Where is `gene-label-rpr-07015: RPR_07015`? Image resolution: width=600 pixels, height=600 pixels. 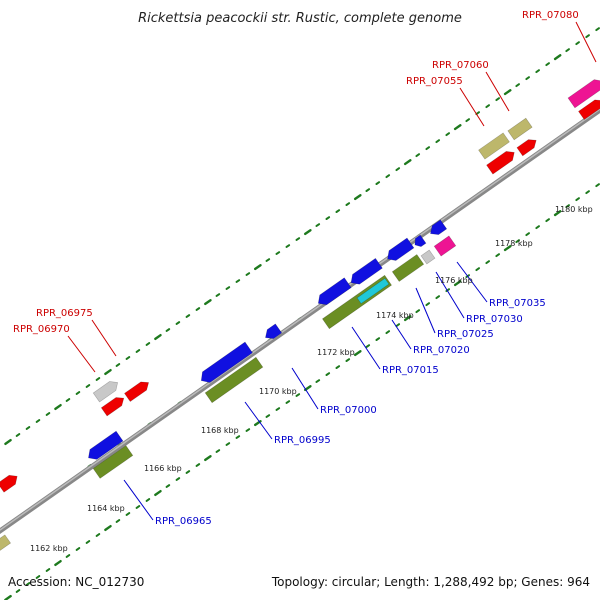 gene-label-rpr-07015: RPR_07015 is located at coordinates (410, 370).